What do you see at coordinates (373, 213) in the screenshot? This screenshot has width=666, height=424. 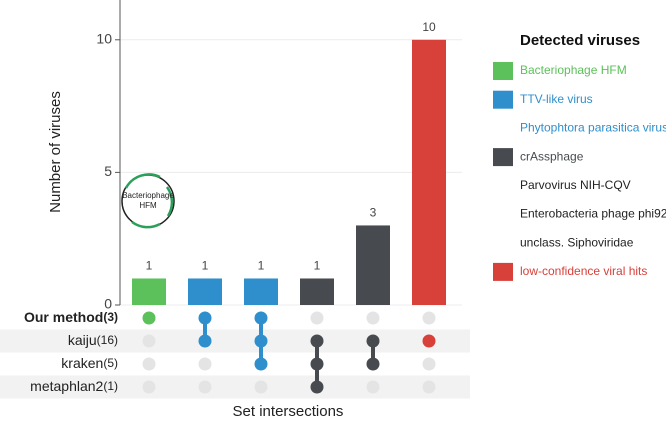 I see `bar-label: 3` at bounding box center [373, 213].